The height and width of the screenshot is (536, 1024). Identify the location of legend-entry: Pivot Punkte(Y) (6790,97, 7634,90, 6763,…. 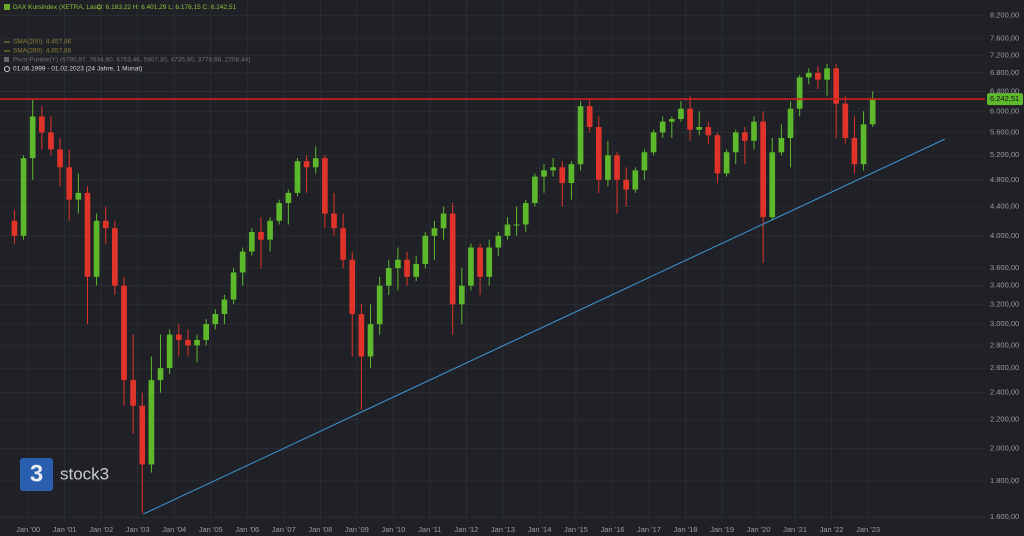
(131, 60).